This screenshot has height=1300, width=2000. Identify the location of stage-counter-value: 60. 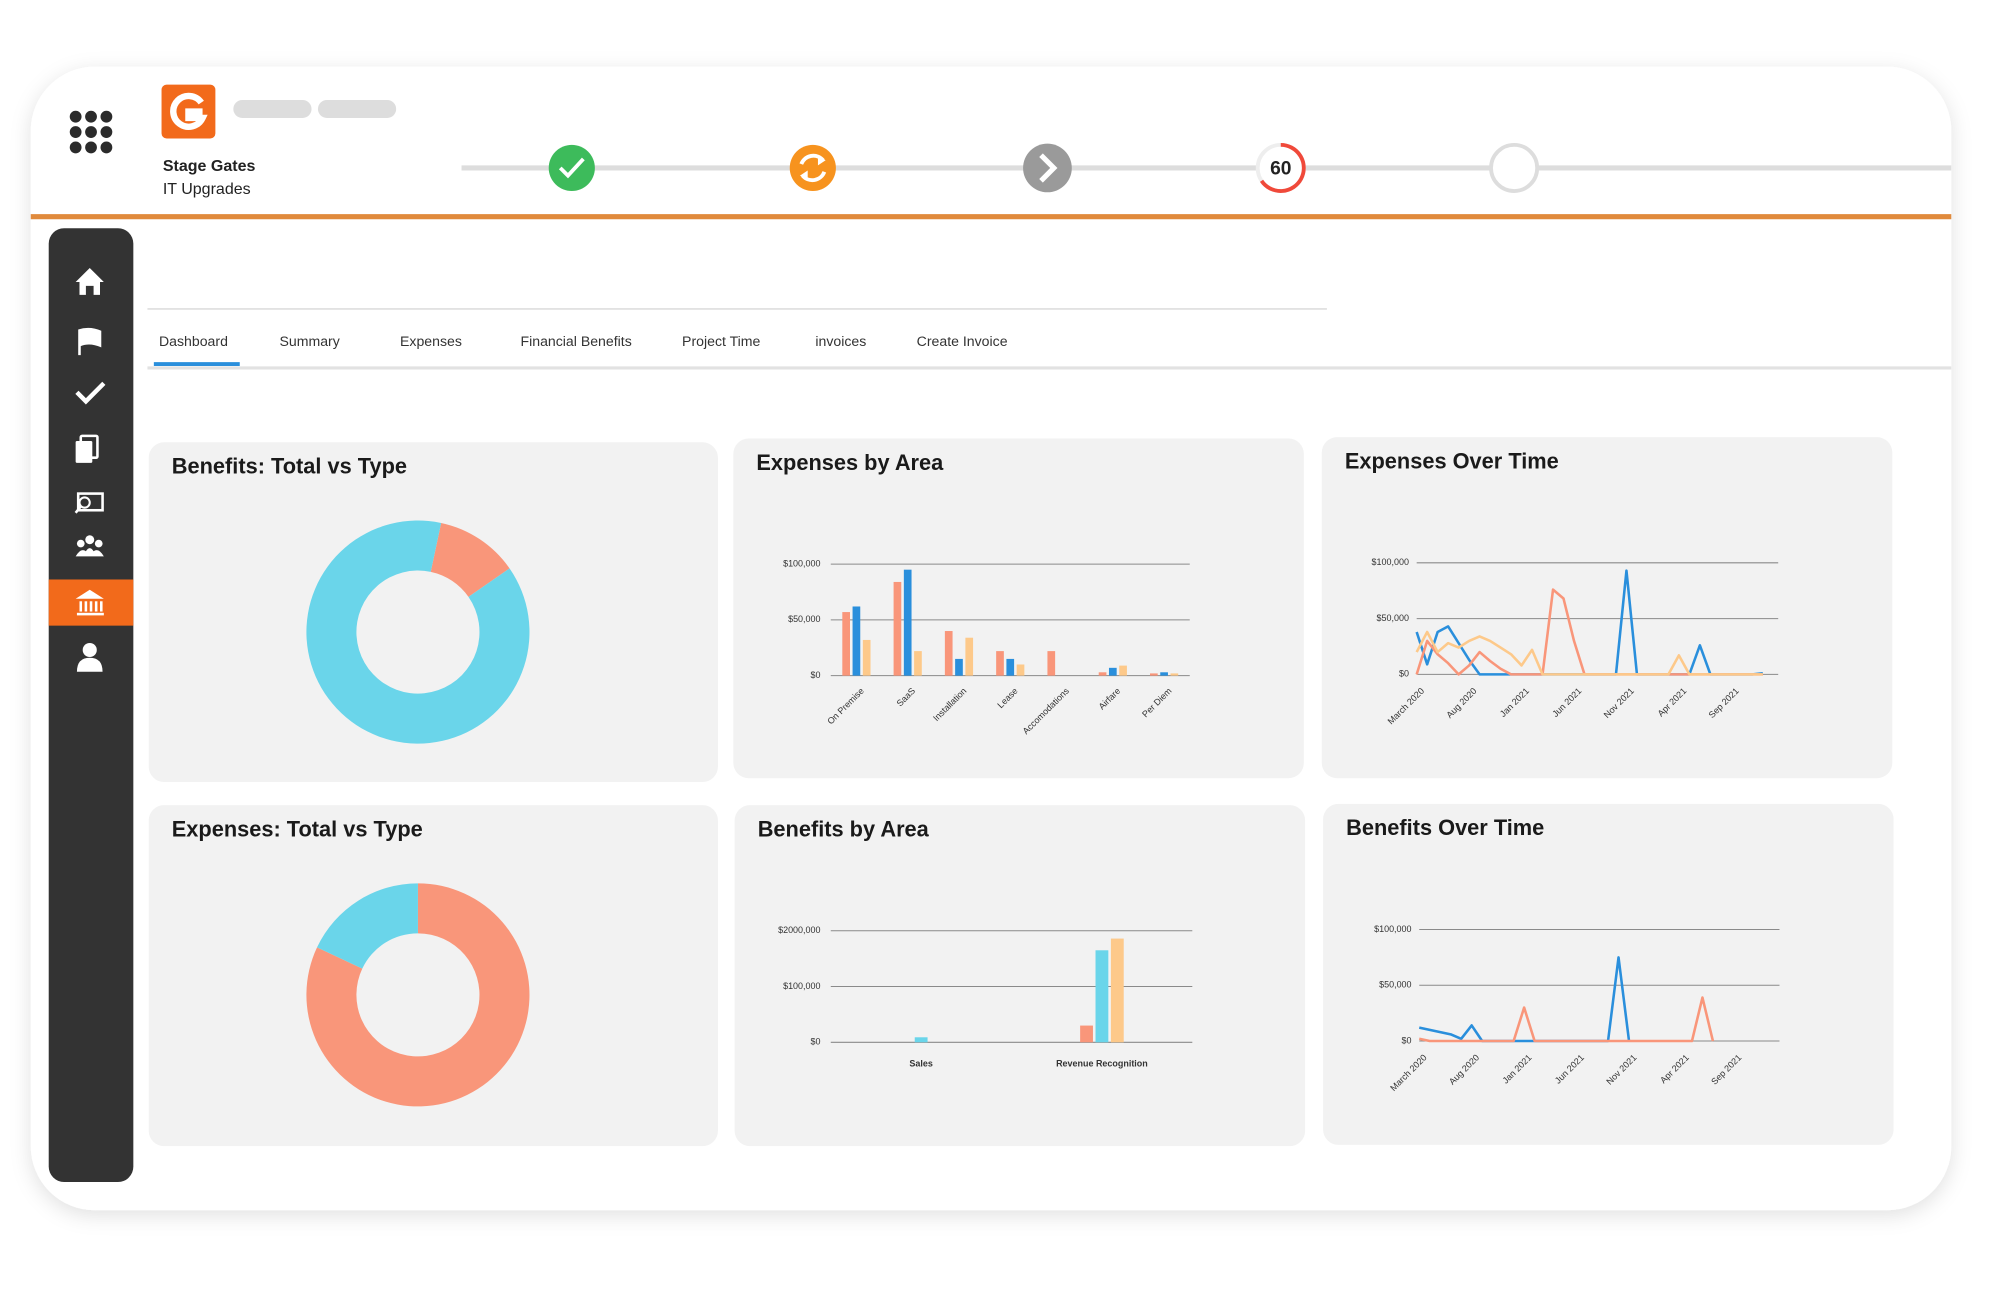
(1280, 168).